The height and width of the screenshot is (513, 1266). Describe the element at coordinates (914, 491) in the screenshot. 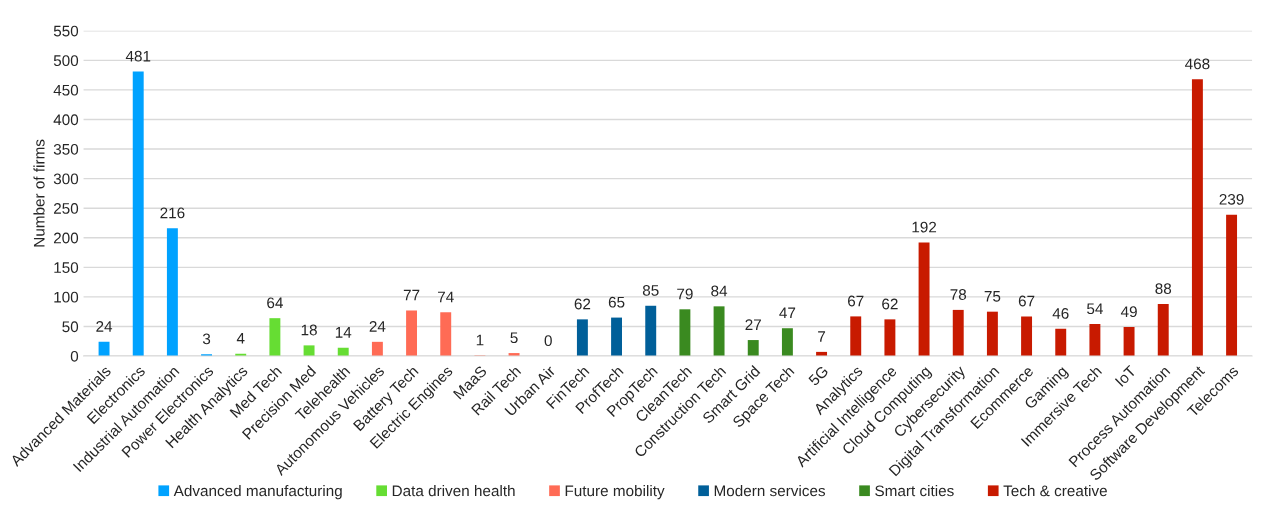

I see `legend-label: Smart cities` at that location.